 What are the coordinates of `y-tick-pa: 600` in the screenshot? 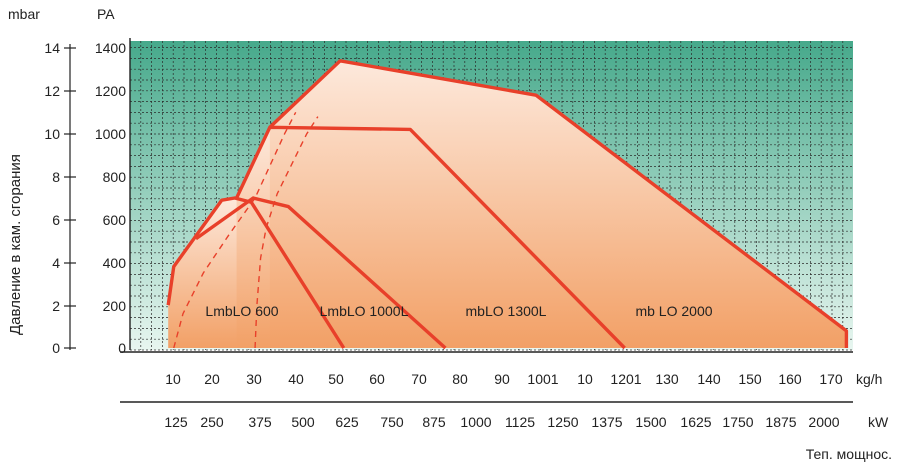 It's located at (115, 220).